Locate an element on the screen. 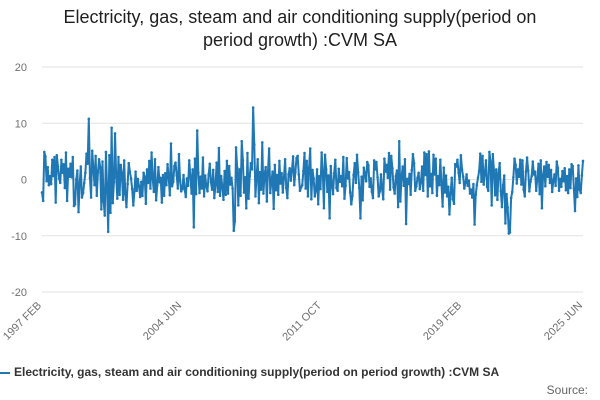 The width and height of the screenshot is (600, 400). y-tick-label: 20 is located at coordinates (21, 68).